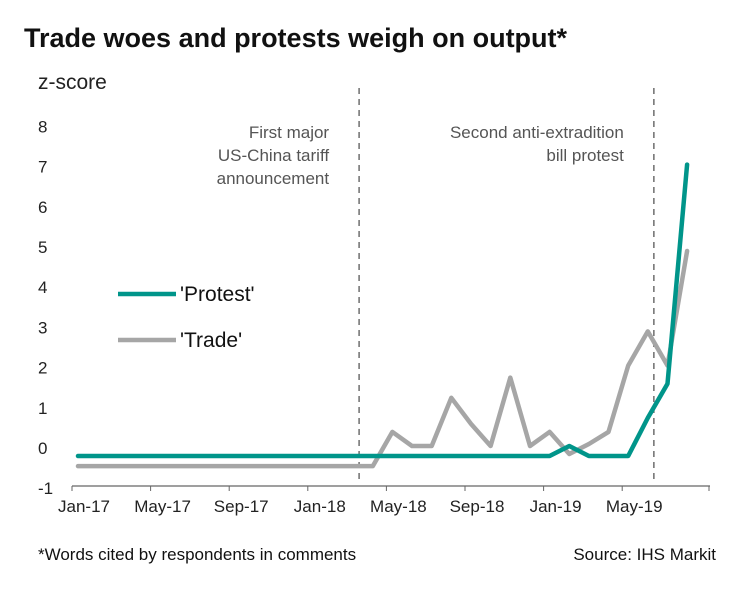 The height and width of the screenshot is (590, 748). Describe the element at coordinates (241, 506) in the screenshot. I see `x-tick-label: Sep-17` at that location.